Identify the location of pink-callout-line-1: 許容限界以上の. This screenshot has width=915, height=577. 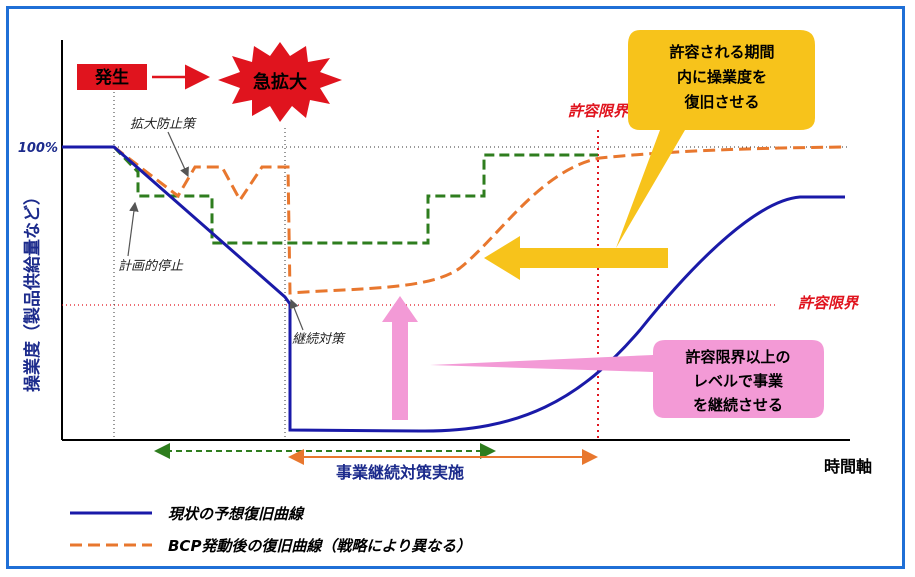
(737, 357).